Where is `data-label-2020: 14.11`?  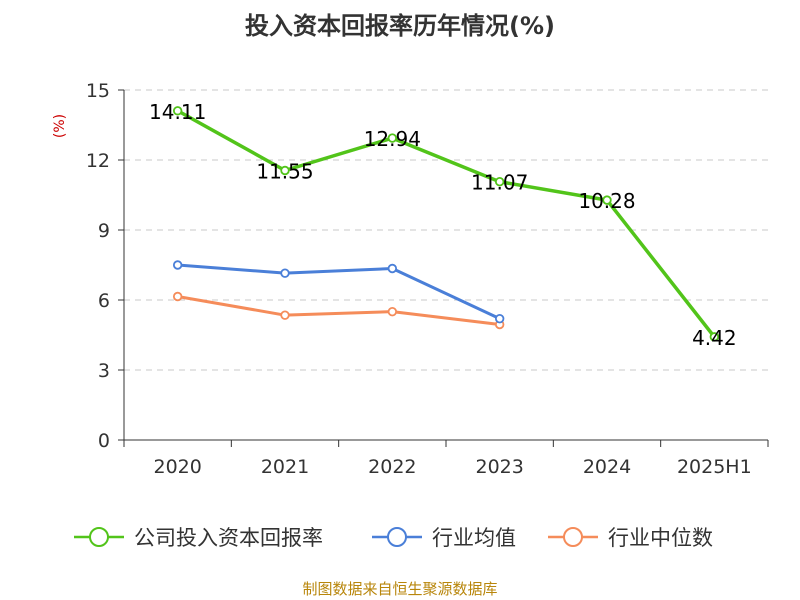
data-label-2020: 14.11 is located at coordinates (177, 112).